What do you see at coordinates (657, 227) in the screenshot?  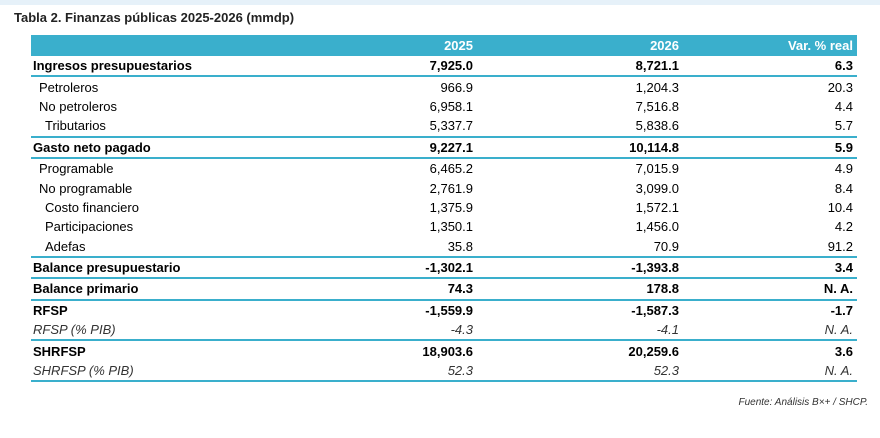 I see `value-2026: 1,456.0` at bounding box center [657, 227].